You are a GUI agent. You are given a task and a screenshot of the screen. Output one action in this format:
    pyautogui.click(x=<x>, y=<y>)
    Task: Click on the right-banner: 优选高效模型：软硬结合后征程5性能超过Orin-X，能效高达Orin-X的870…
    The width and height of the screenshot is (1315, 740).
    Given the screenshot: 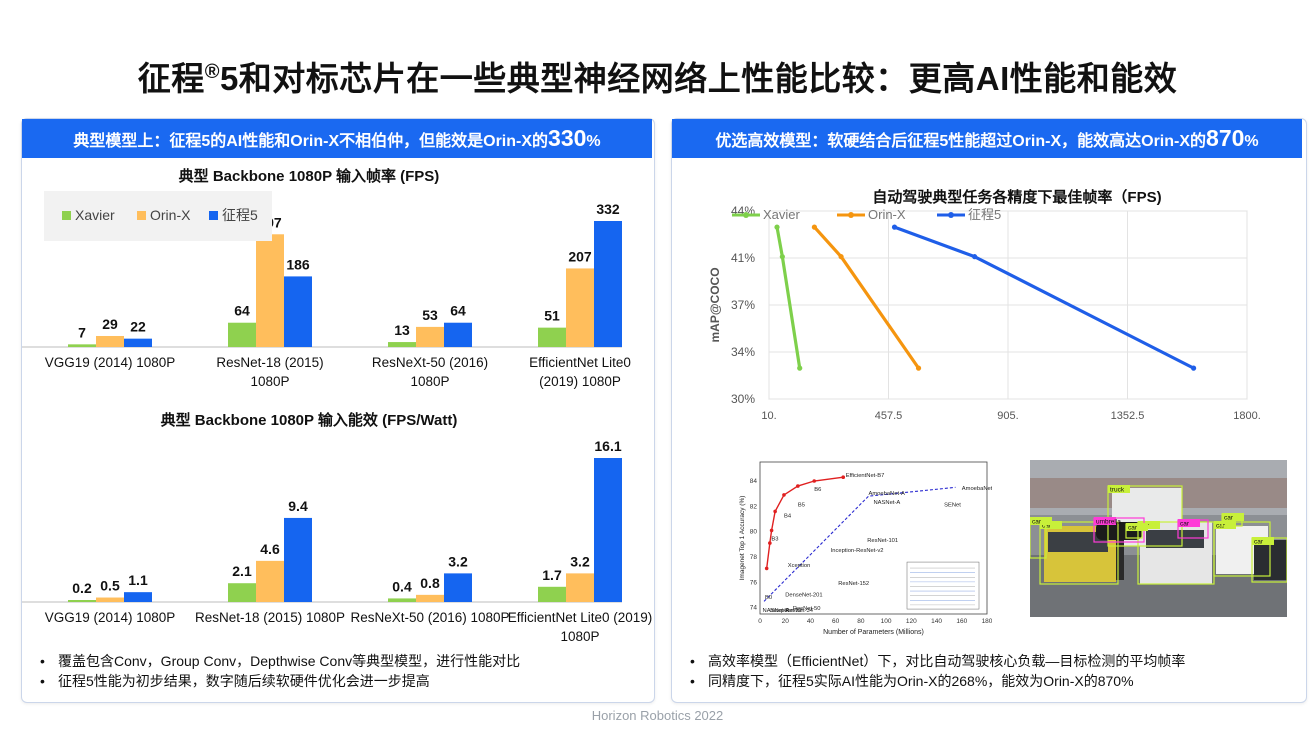 What is the action you would take?
    pyautogui.click(x=987, y=138)
    